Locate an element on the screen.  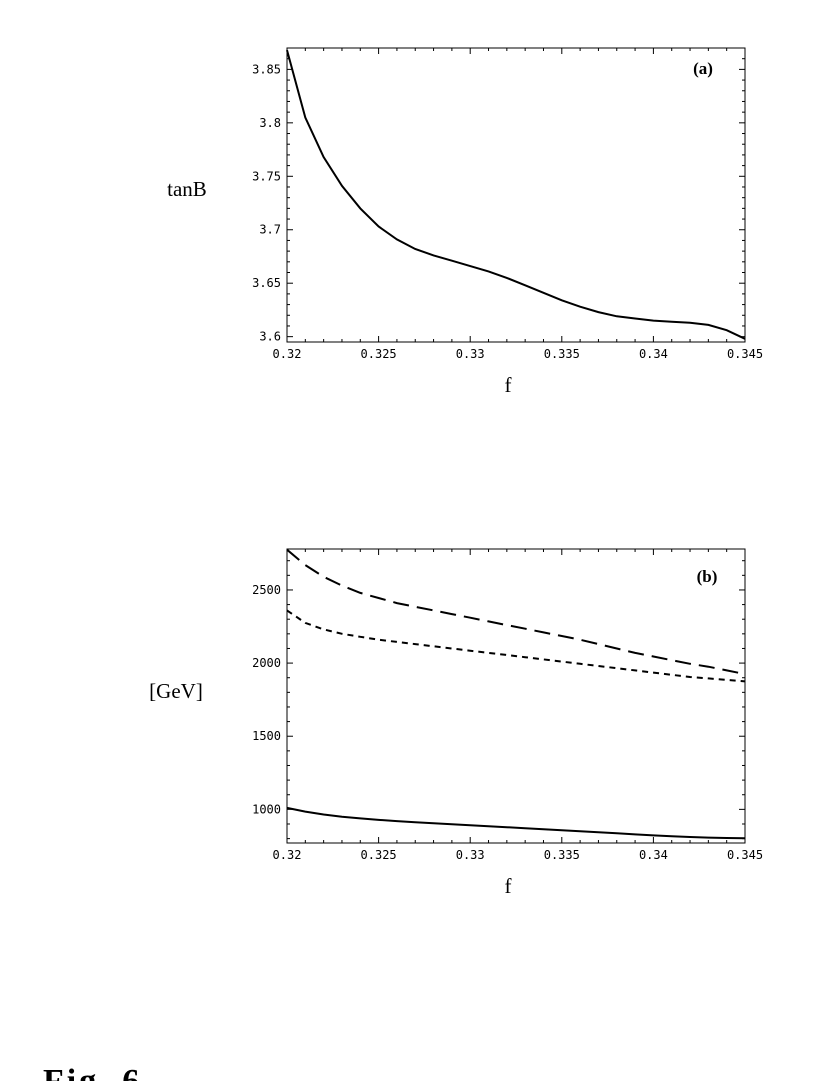
y-tick-label: 3.8 is located at coordinates (270, 123).